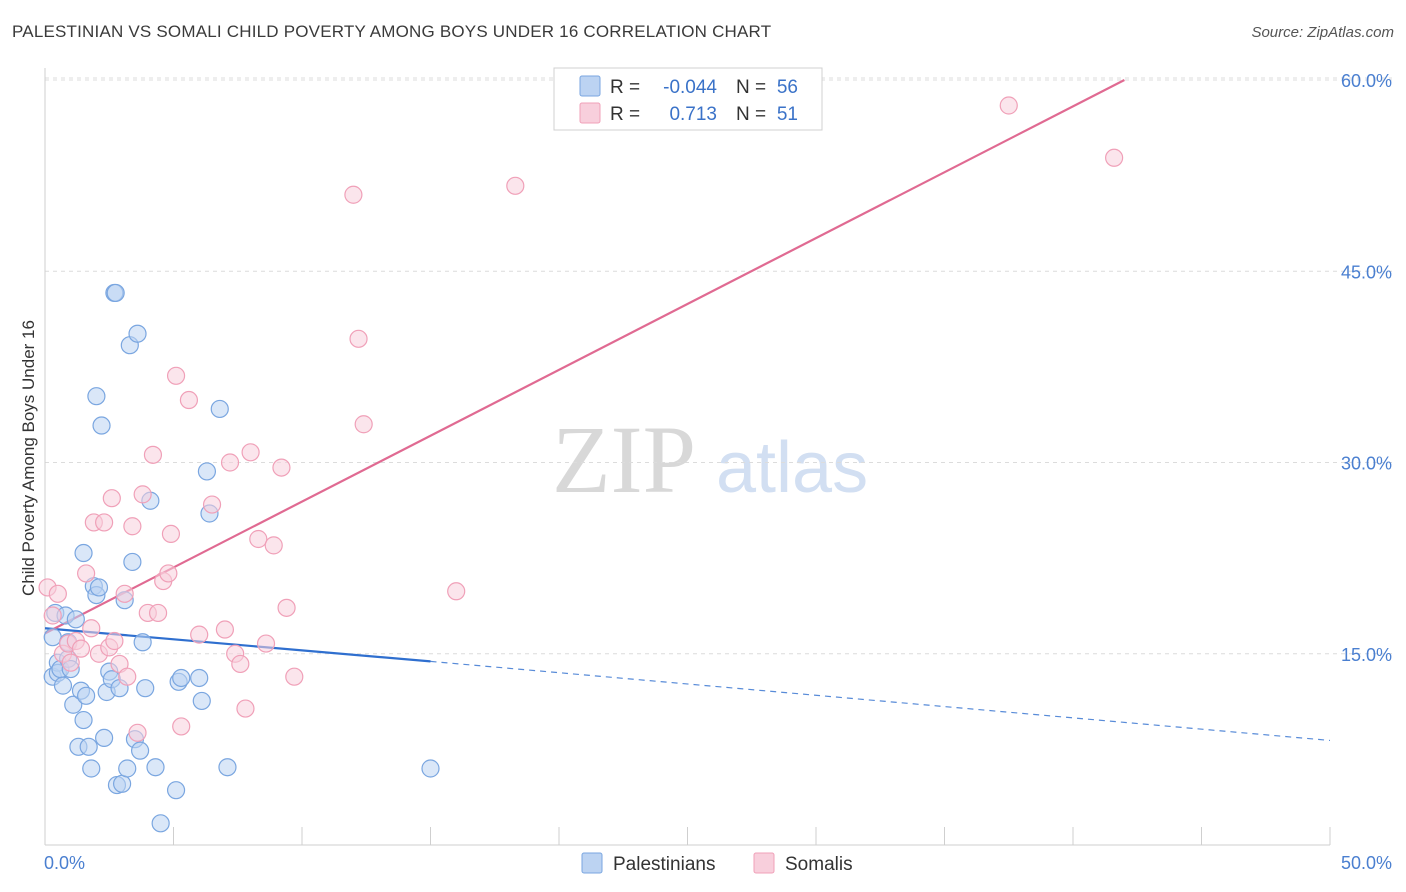 The height and width of the screenshot is (892, 1406). I want to click on y-axis-title: Child Poverty Among Boys Under 16, so click(28, 458).